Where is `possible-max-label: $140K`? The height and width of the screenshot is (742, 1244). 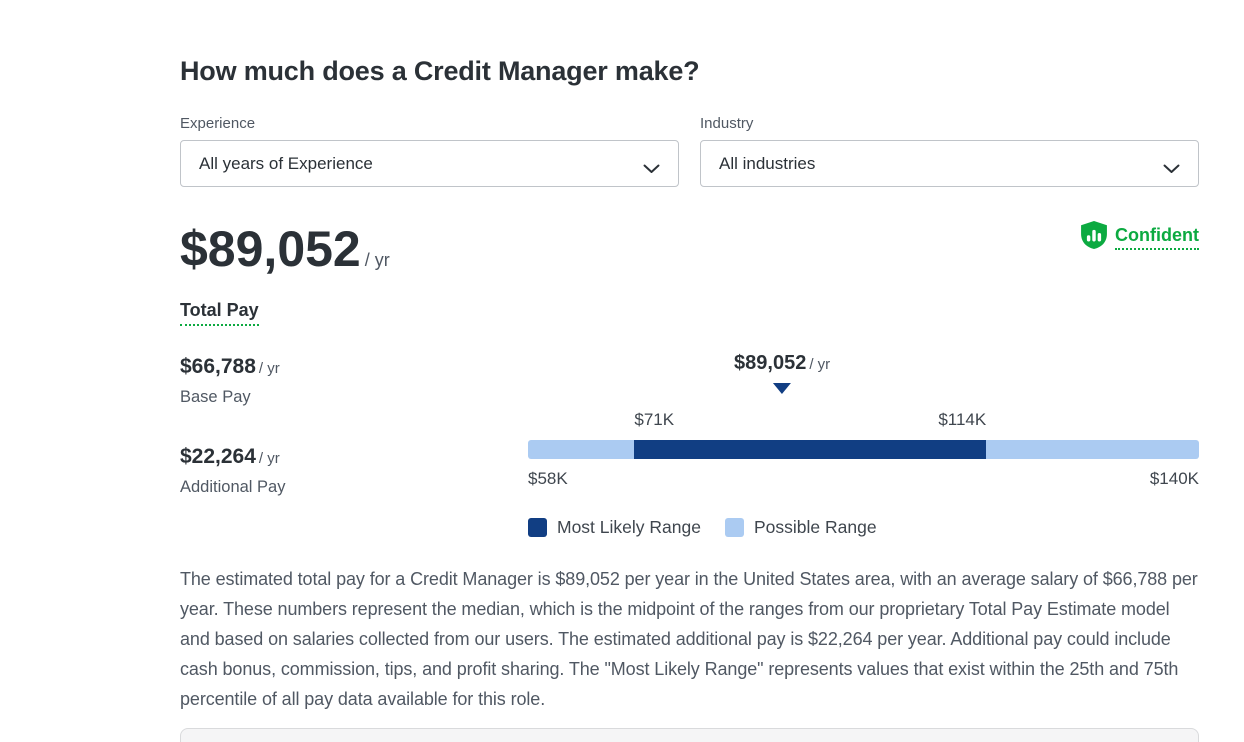 possible-max-label: $140K is located at coordinates (1174, 478).